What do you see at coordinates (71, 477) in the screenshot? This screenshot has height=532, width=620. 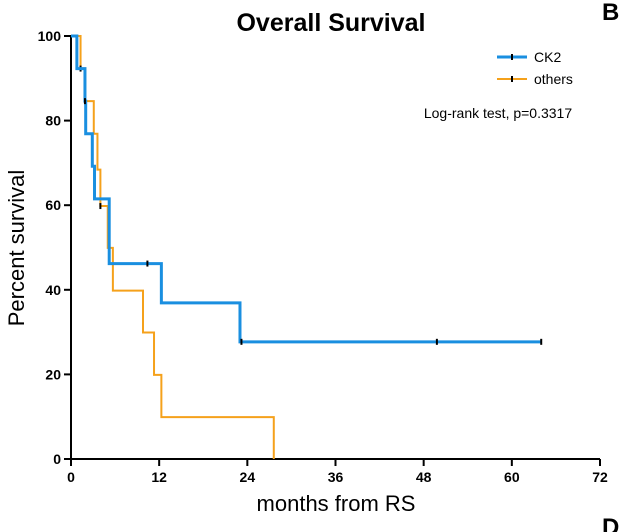 I see `x-tick-label: 0` at bounding box center [71, 477].